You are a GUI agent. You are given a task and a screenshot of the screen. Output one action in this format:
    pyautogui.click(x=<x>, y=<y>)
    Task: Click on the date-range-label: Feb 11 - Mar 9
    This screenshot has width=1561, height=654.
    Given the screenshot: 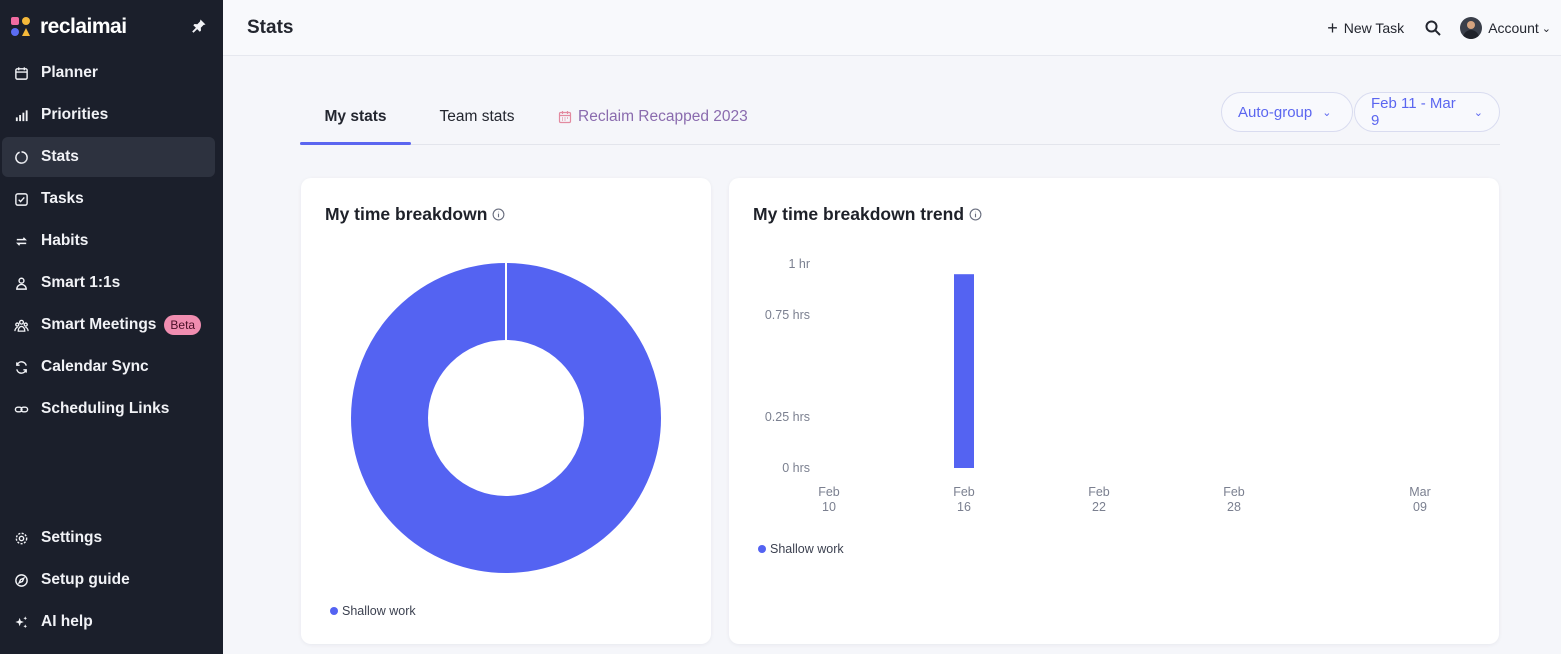 What is the action you would take?
    pyautogui.click(x=1413, y=112)
    